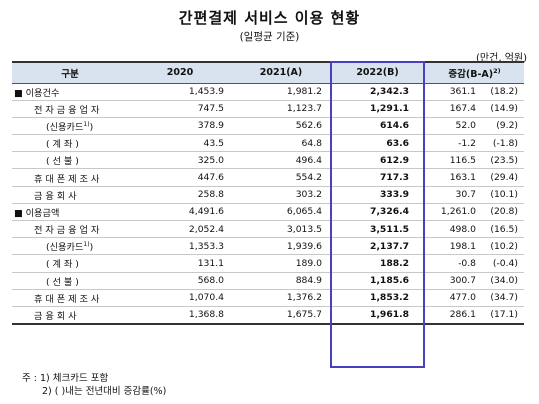 The image size is (539, 404). What do you see at coordinates (180, 143) in the screenshot?
I see `value-2020: 43.5` at bounding box center [180, 143].